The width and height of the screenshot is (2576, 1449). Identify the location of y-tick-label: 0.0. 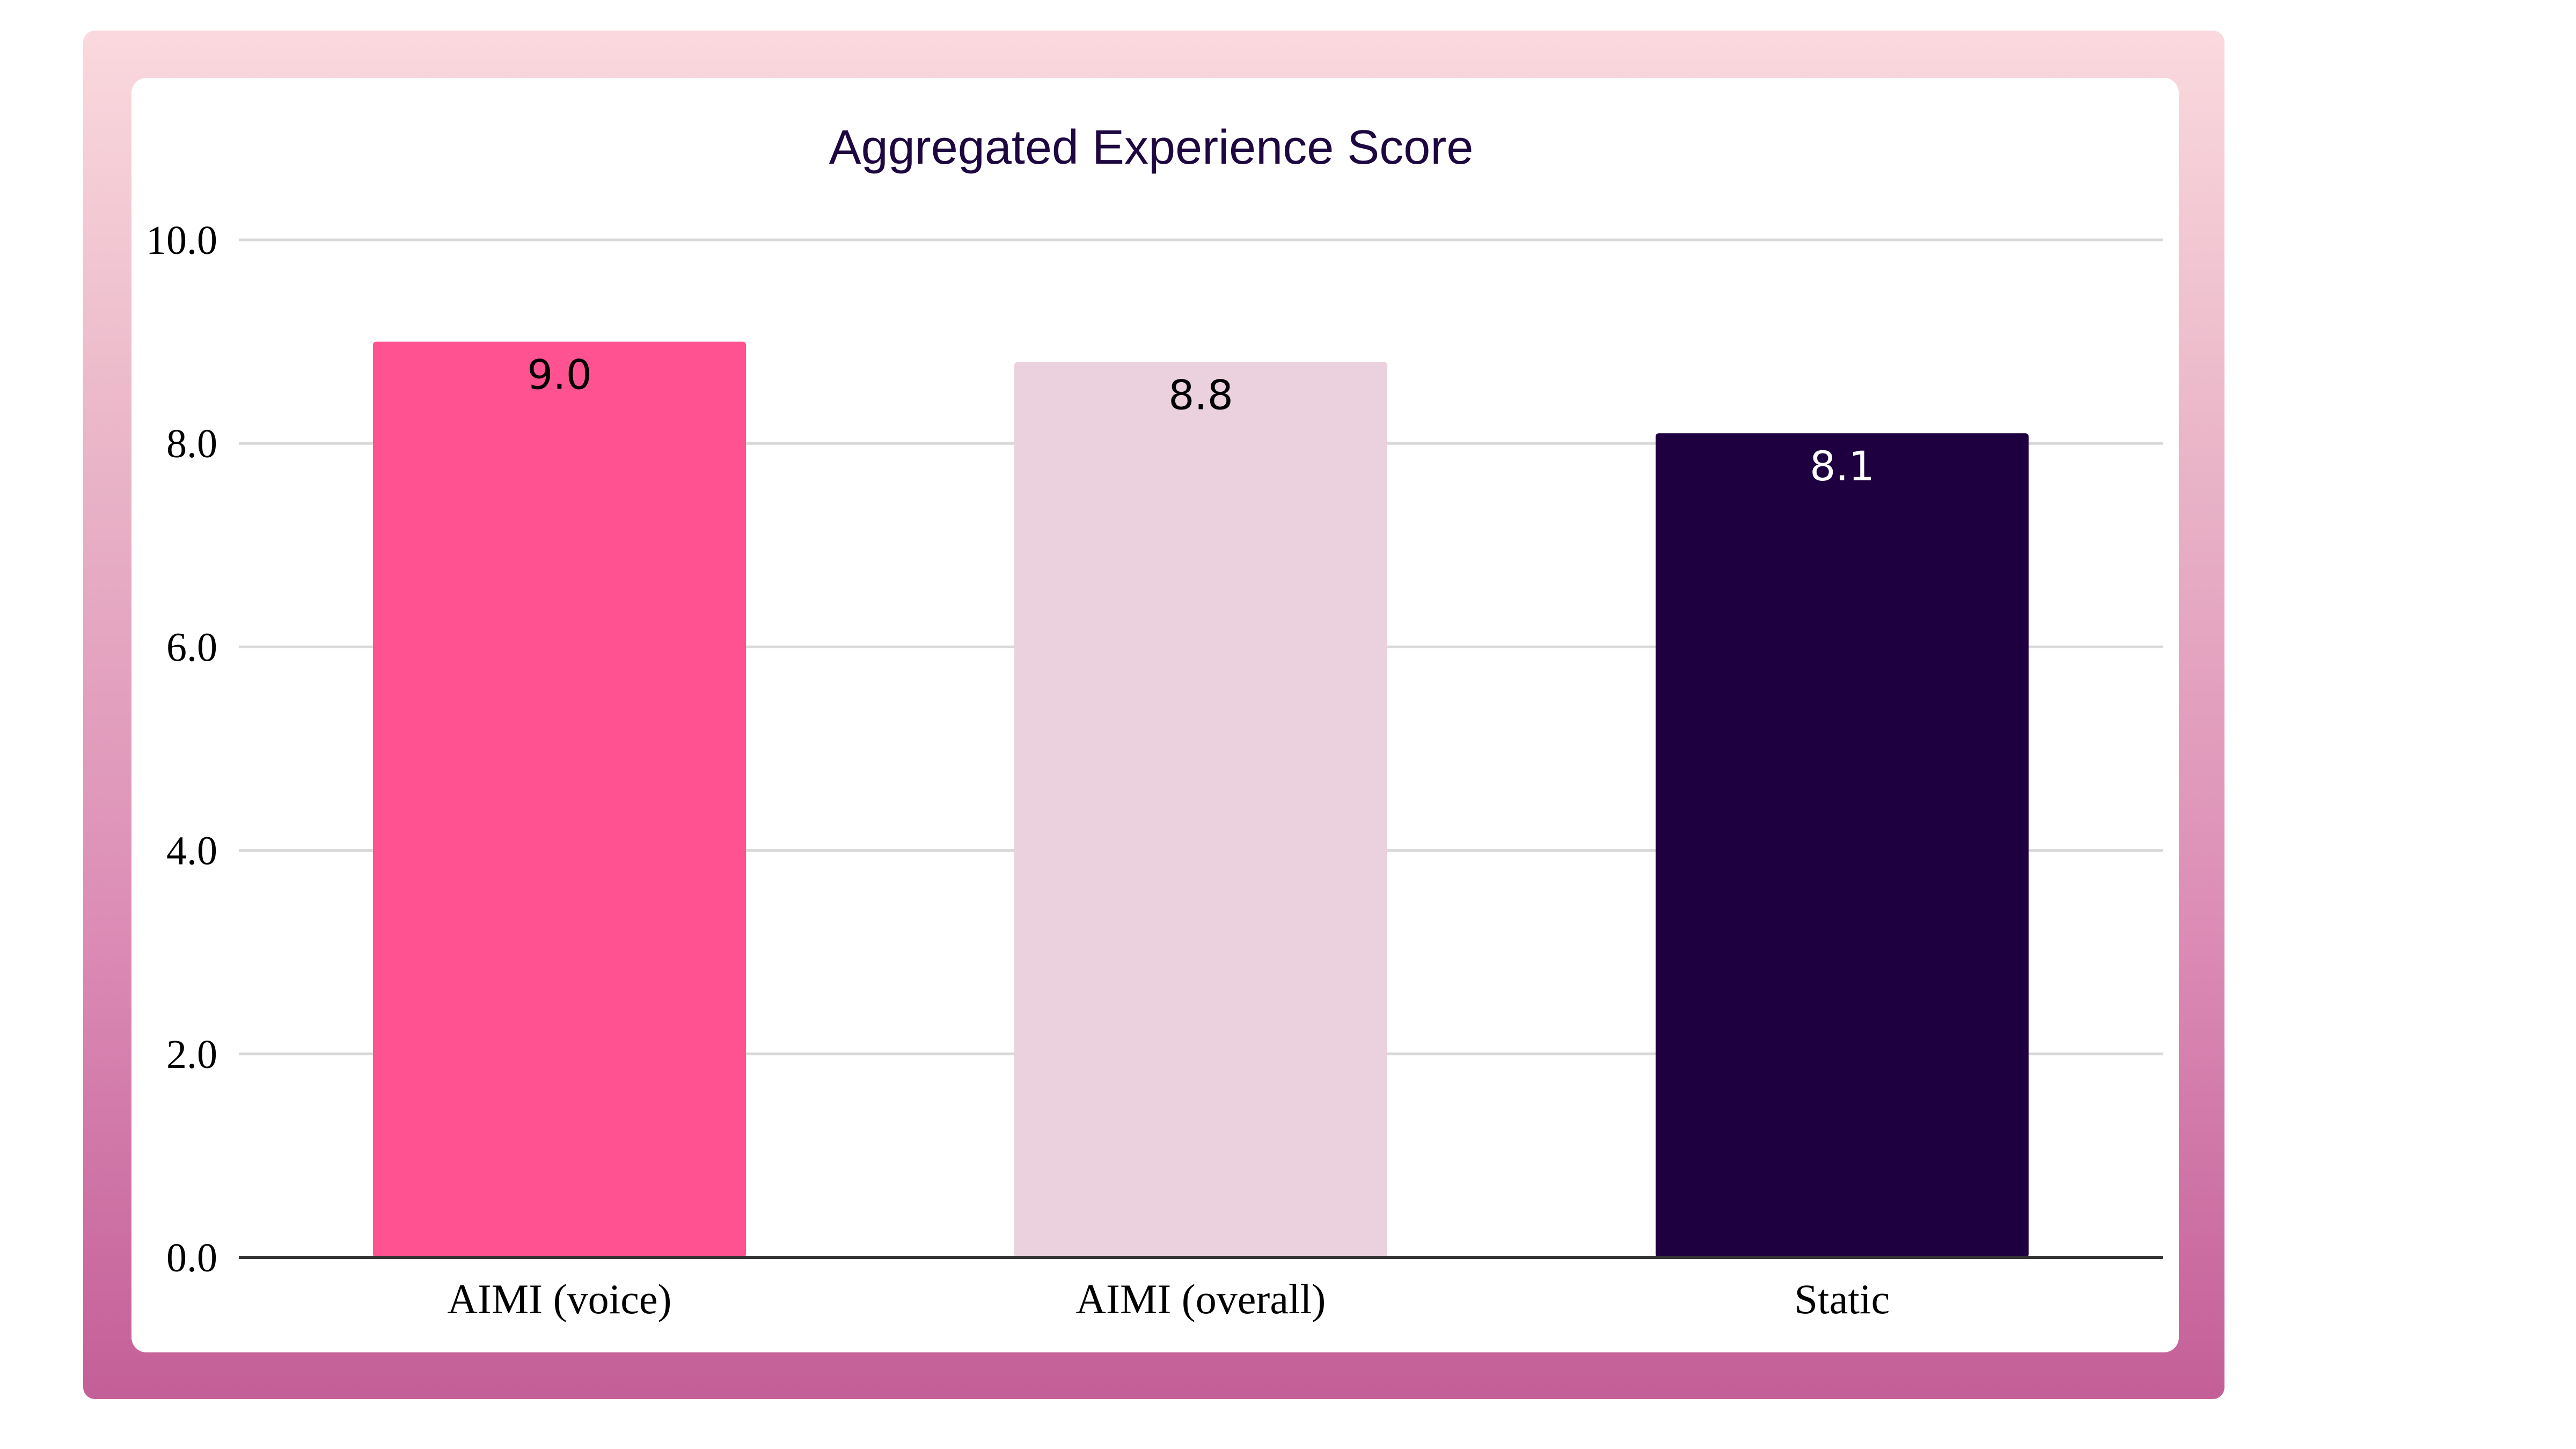
(191, 1257).